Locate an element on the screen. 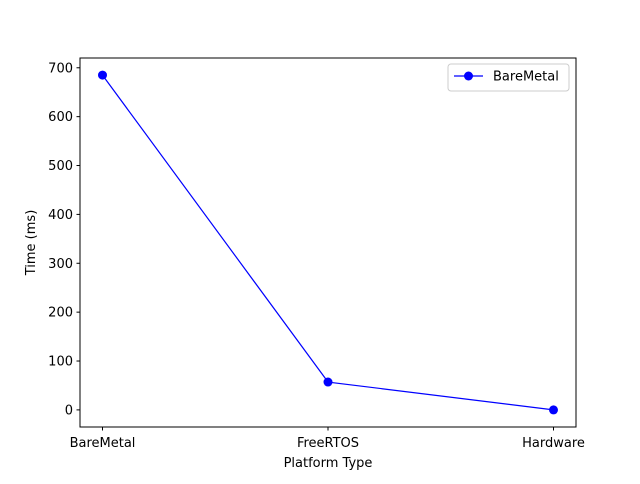 This screenshot has width=640, height=484. y-tick-label: 100 is located at coordinates (60, 362).